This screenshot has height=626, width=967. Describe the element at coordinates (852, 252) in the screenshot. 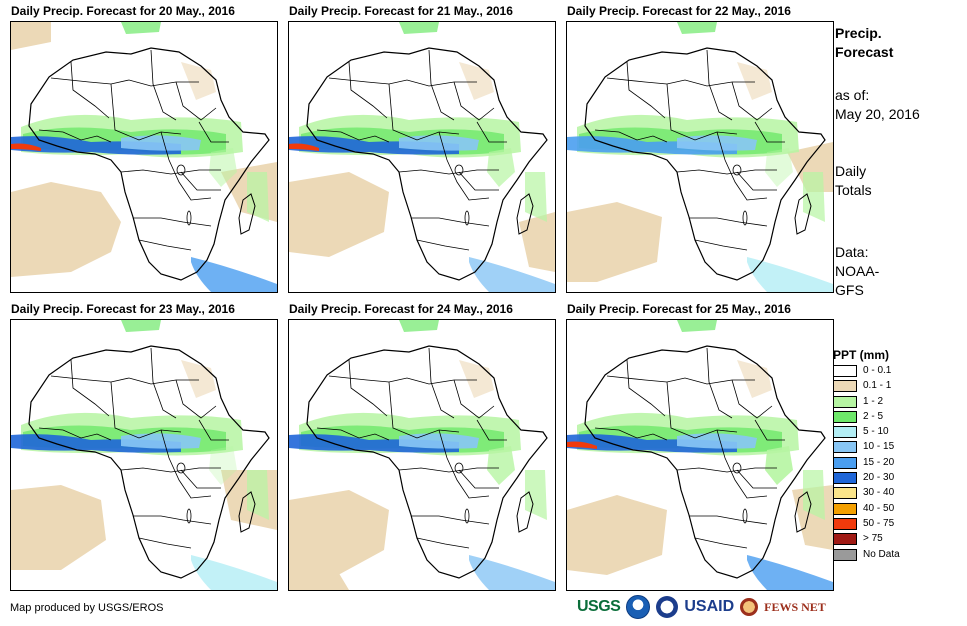

I see `data-line1: Data:` at that location.